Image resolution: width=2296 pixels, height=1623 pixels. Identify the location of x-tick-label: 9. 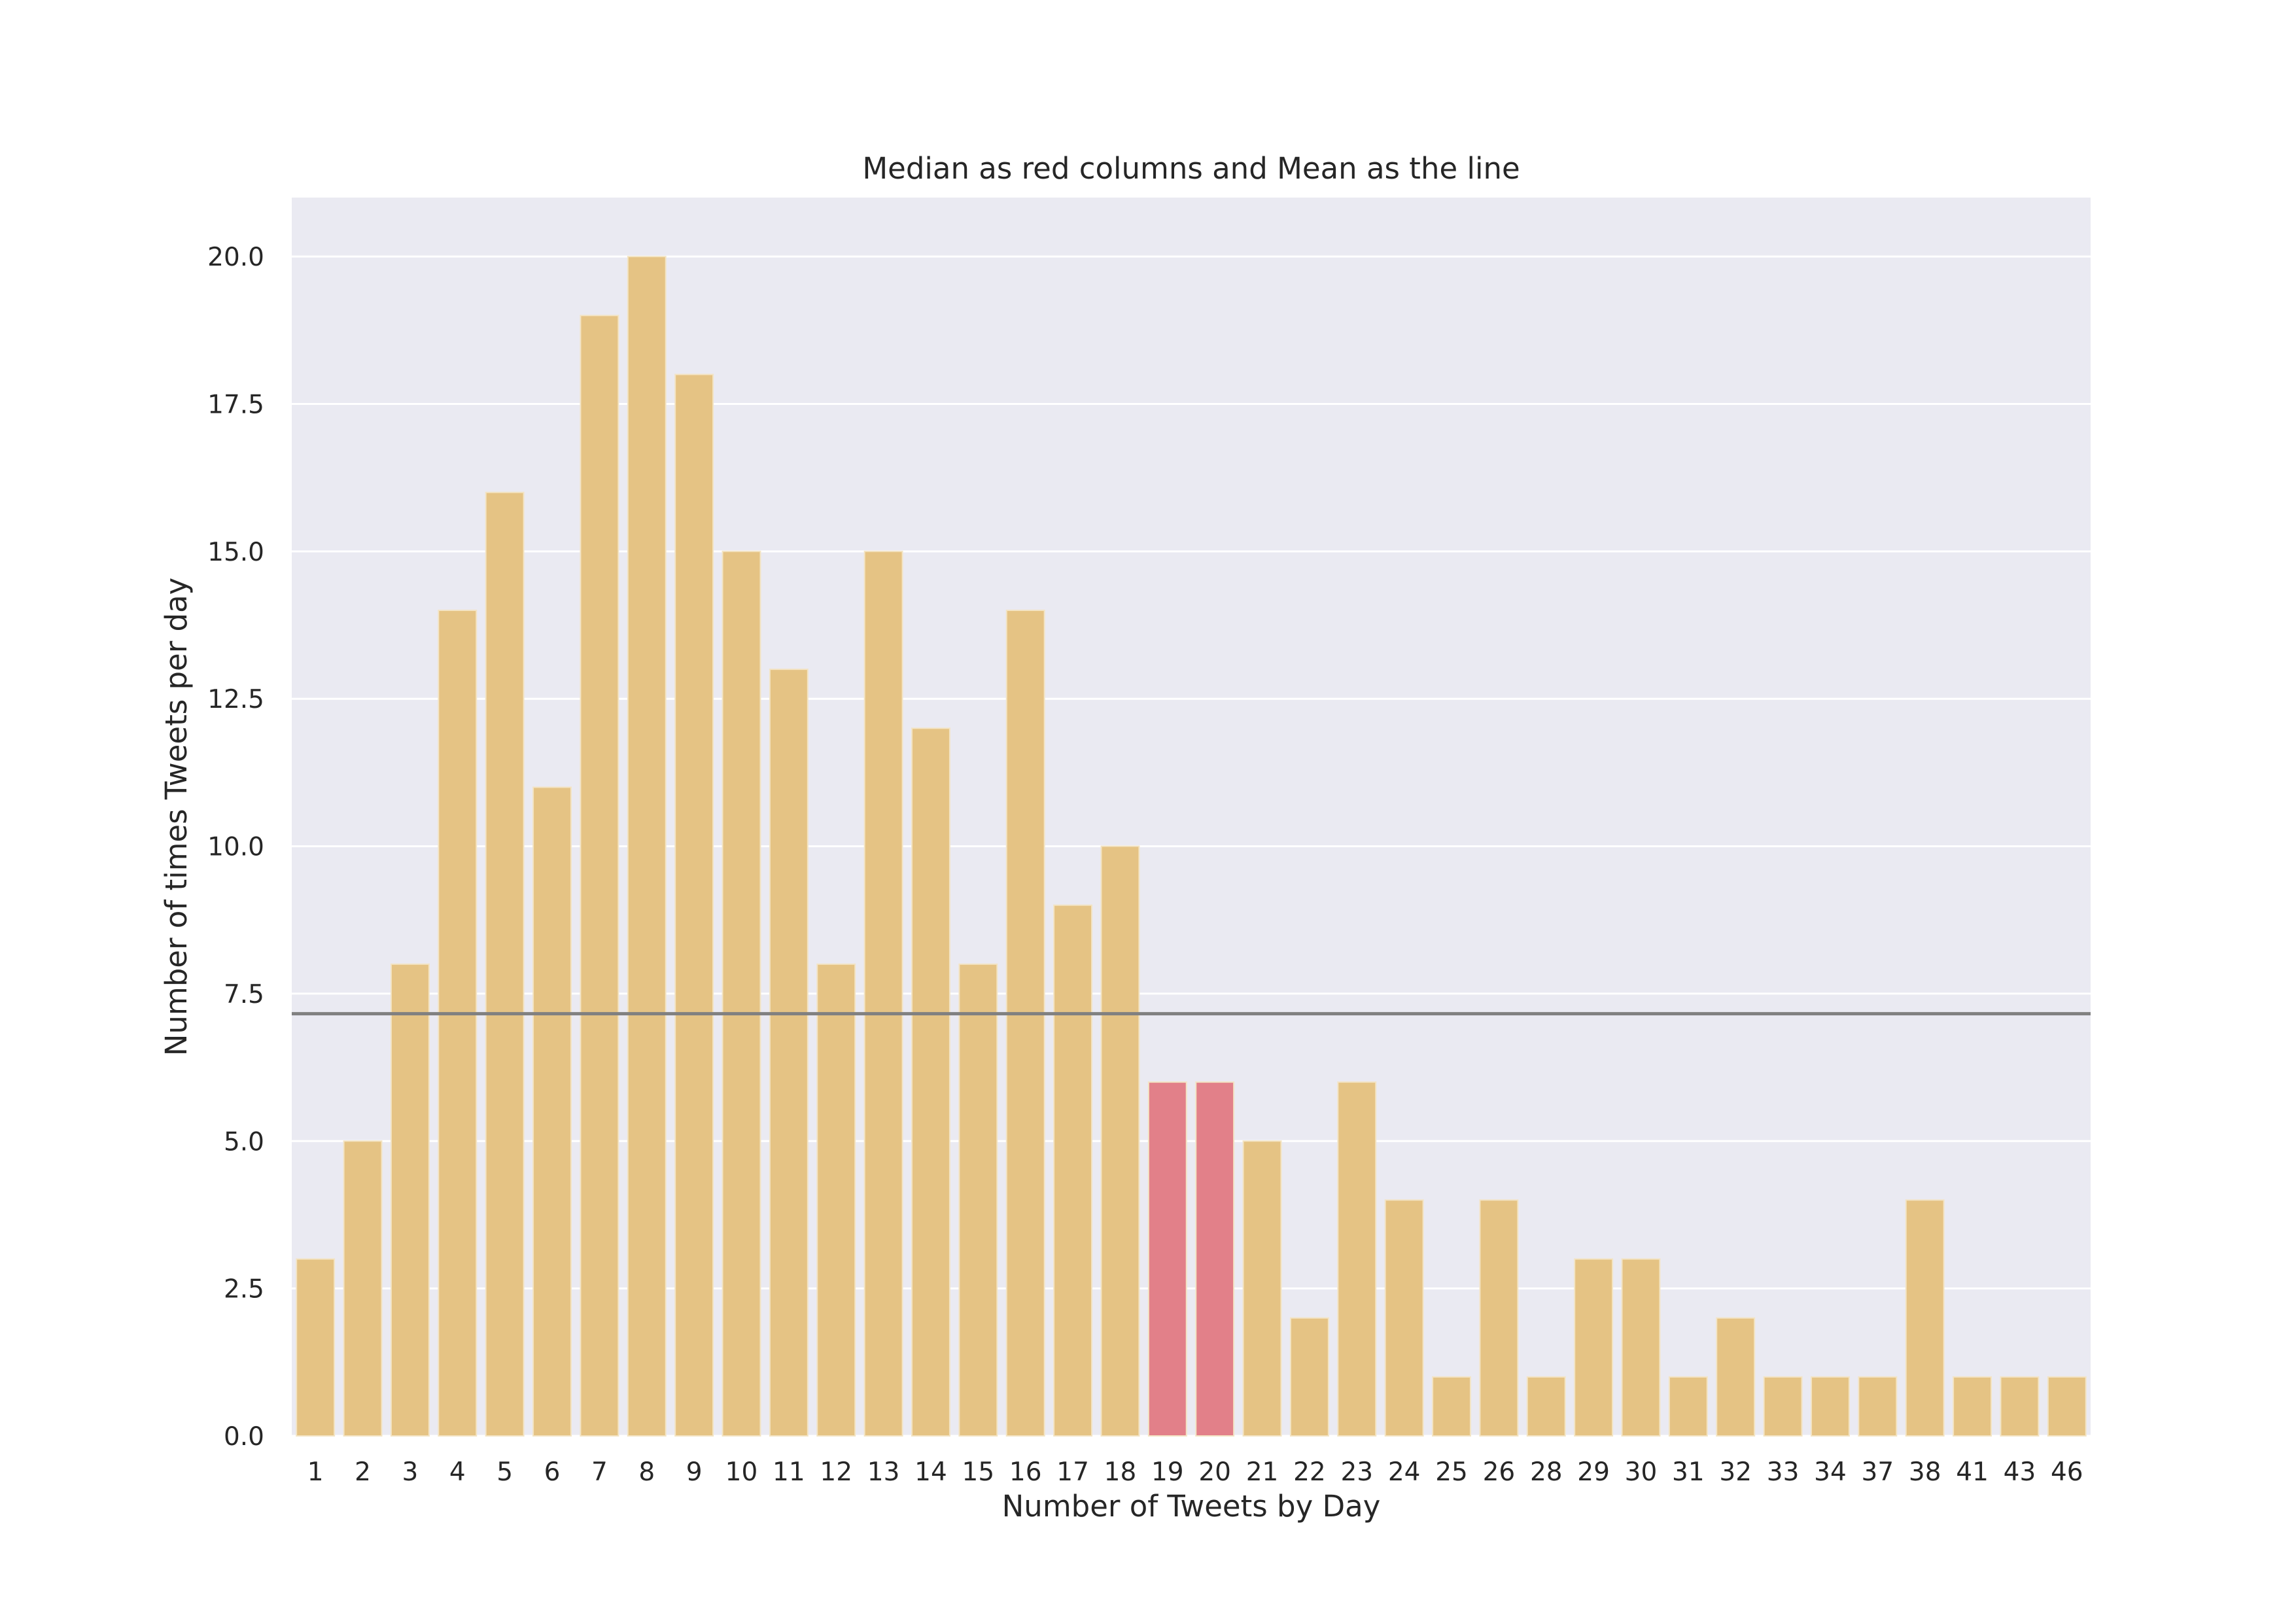
(694, 1472).